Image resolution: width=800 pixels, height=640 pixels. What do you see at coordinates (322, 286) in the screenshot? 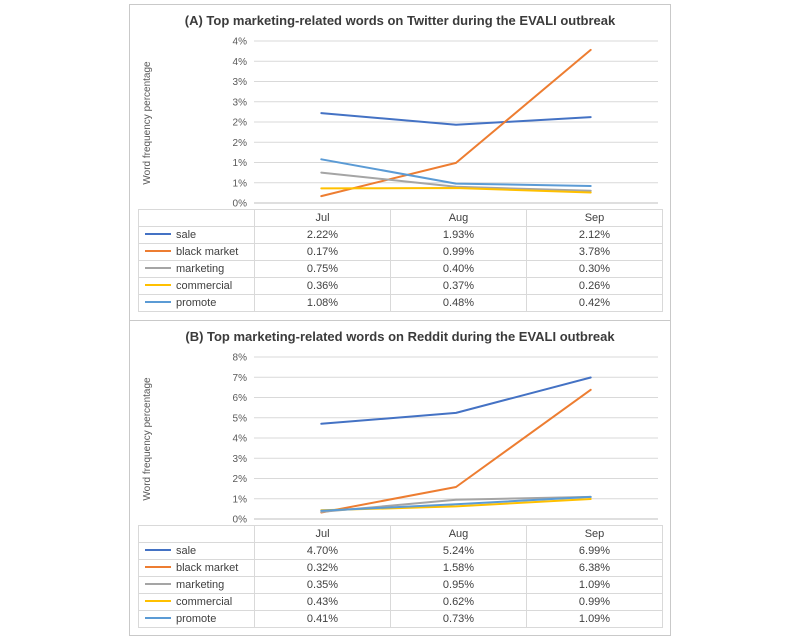
I see `value-cell: 0.36%` at bounding box center [322, 286].